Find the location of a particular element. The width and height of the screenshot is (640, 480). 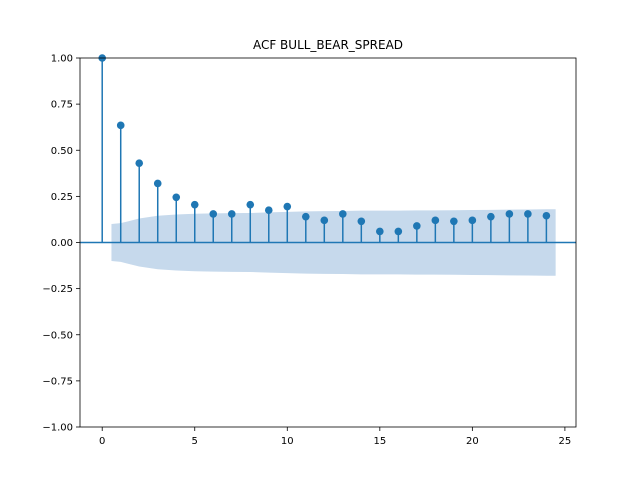

y-tick-label: −0.25 is located at coordinates (57, 289).